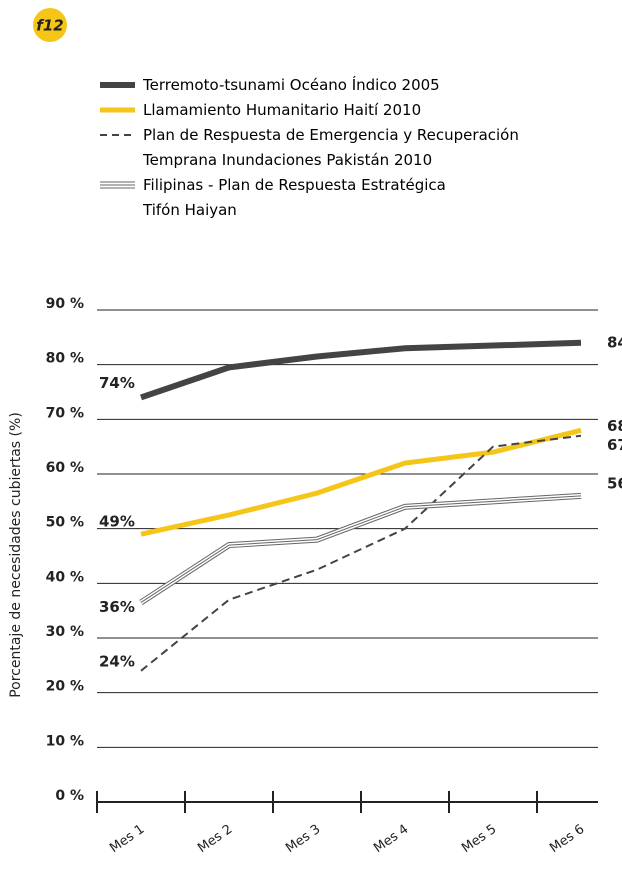 This screenshot has height=872, width=622. What do you see at coordinates (65, 577) in the screenshot?
I see `y-tick-label: 40 %` at bounding box center [65, 577].